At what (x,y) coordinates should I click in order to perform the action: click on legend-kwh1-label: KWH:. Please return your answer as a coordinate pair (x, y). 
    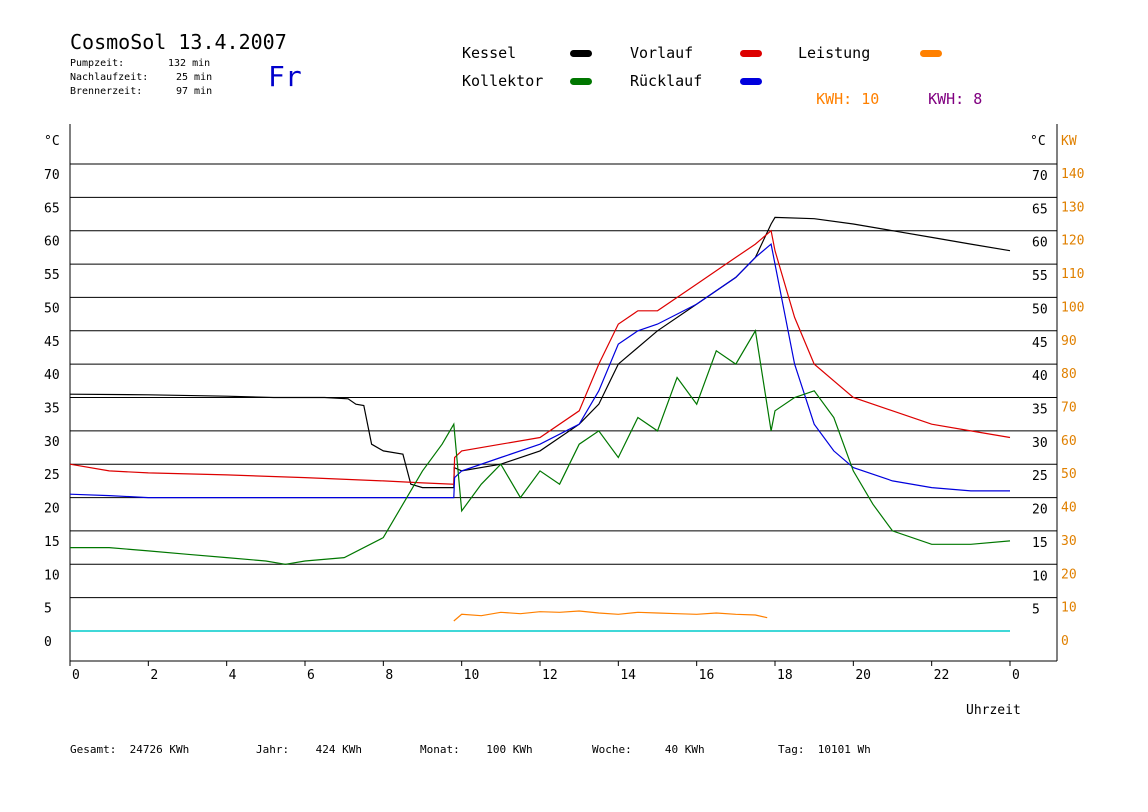
    Looking at the image, I should click on (834, 99).